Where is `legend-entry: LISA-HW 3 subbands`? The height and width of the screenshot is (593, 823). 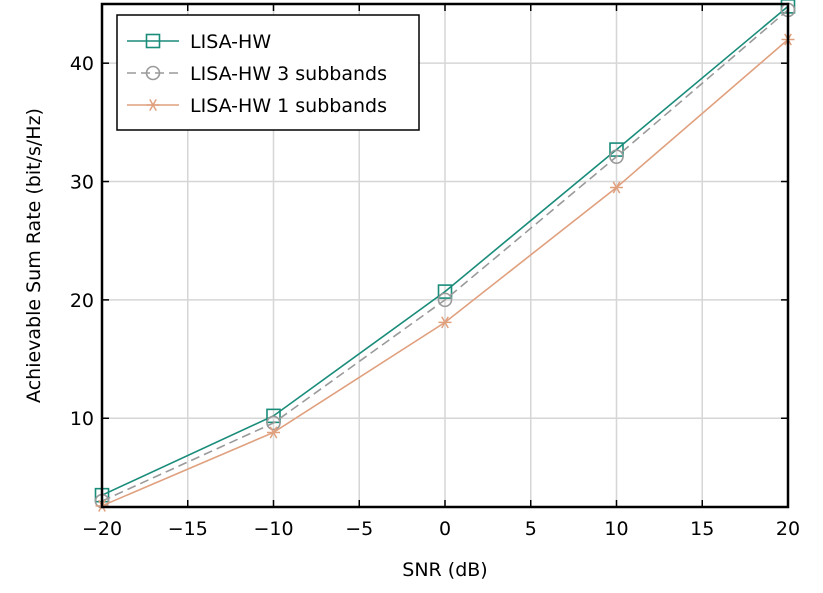 legend-entry: LISA-HW 3 subbands is located at coordinates (257, 74).